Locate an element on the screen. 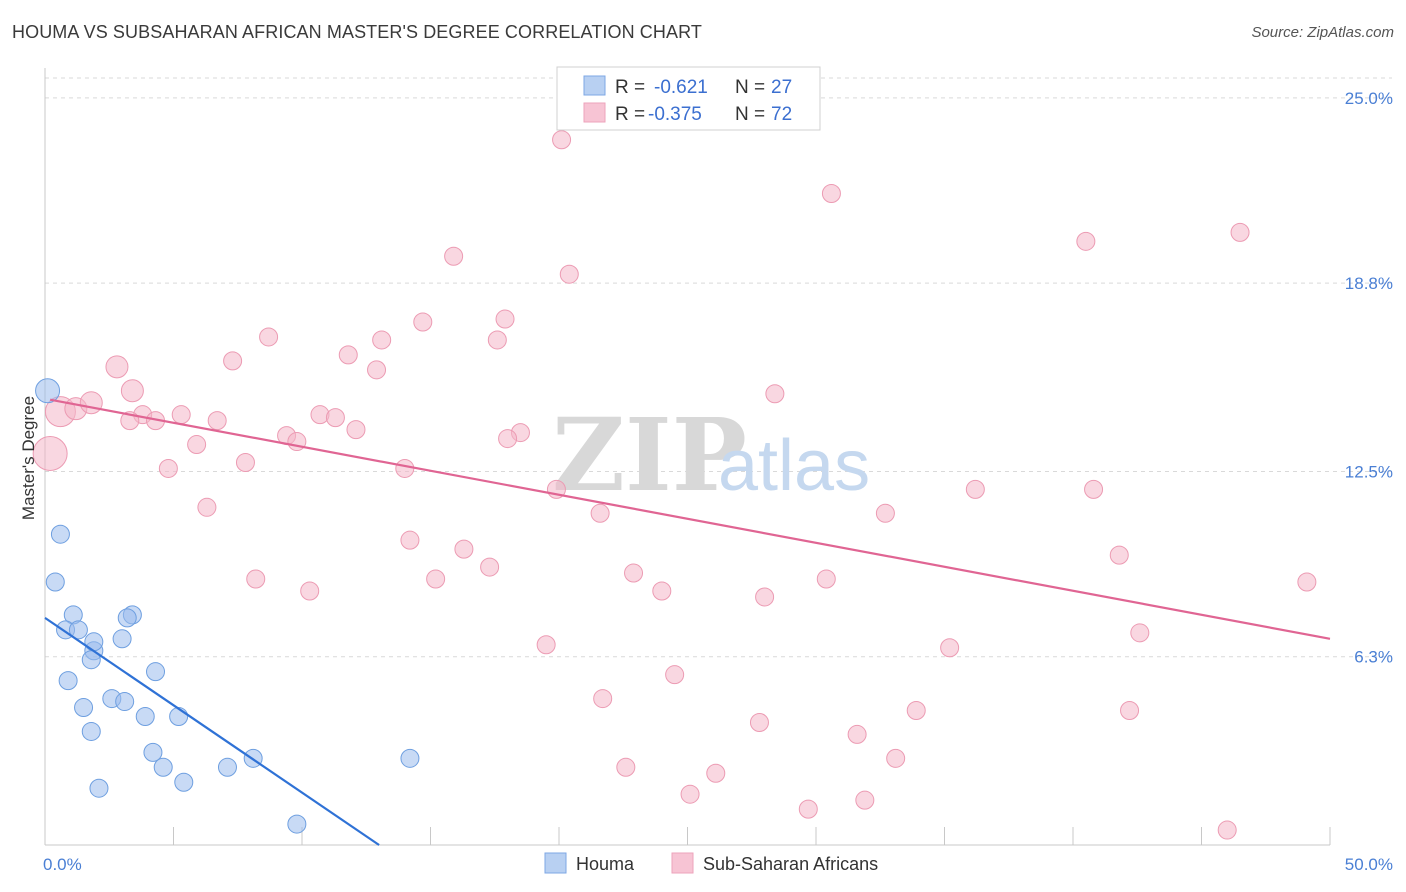  y-tick-label: 25.0% is located at coordinates (1369, 98).